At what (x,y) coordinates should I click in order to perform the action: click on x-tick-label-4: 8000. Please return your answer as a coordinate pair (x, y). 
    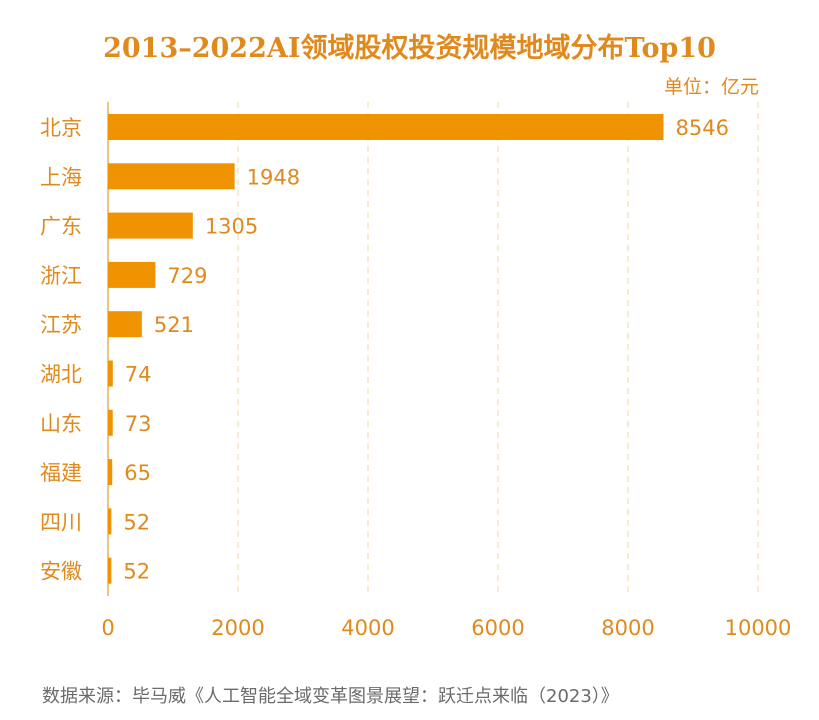
    Looking at the image, I should click on (627, 628).